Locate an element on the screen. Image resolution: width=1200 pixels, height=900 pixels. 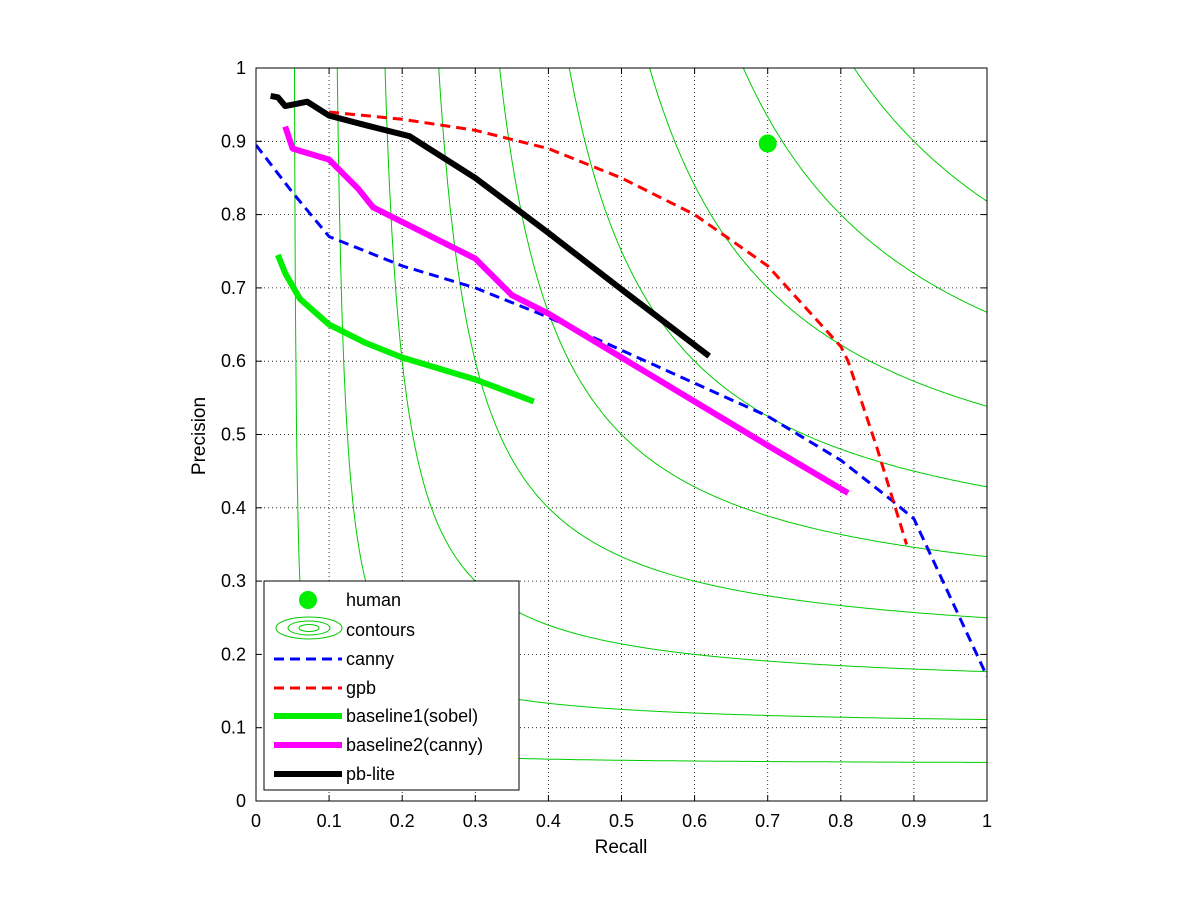
legend-label-gpb: gpb is located at coordinates (361, 688).